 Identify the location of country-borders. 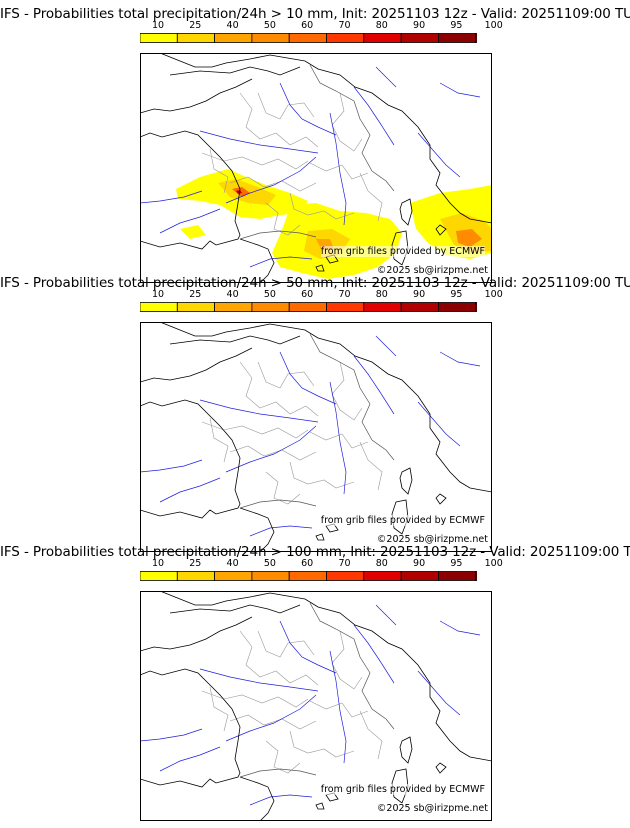
(317, 421).